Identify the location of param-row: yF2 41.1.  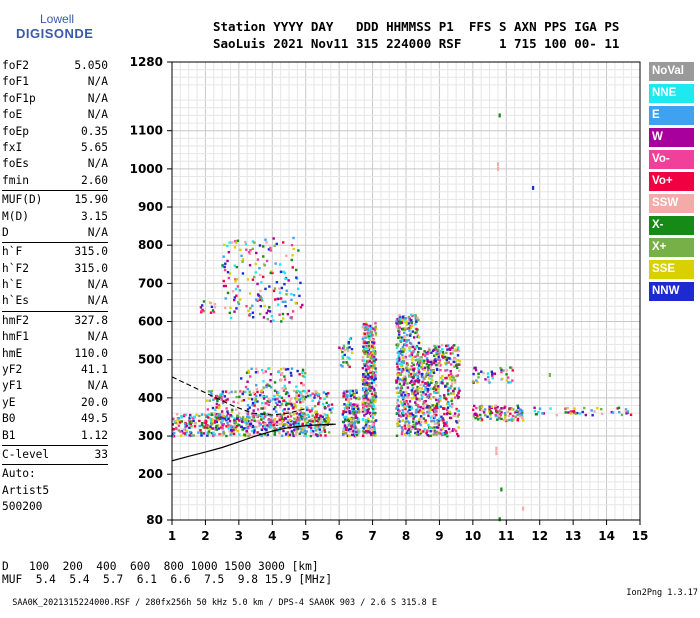
(55, 370).